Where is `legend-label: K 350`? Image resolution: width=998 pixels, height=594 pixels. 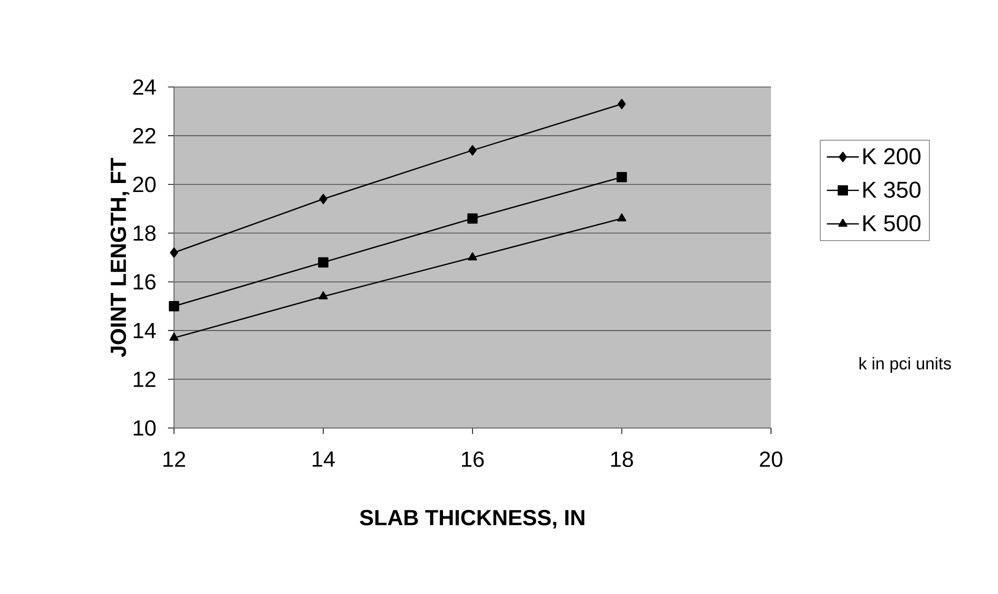 legend-label: K 350 is located at coordinates (891, 190).